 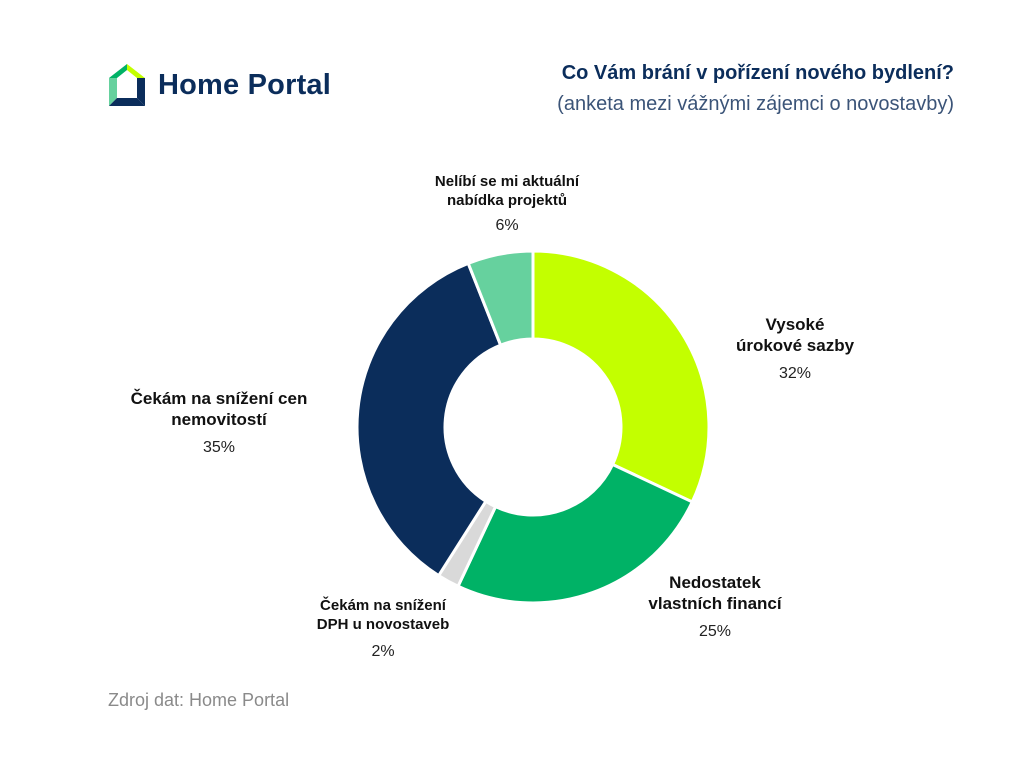 I want to click on brand-name: Home Portal, so click(x=245, y=84).